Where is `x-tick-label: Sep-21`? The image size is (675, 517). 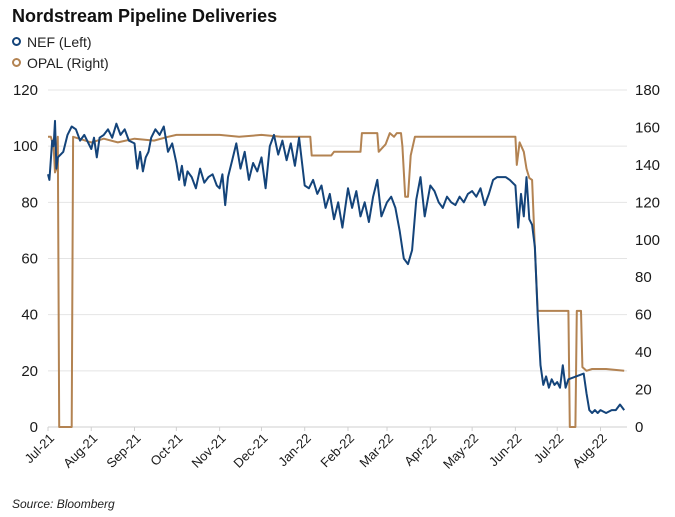 x-tick-label: Sep-21 is located at coordinates (123, 451).